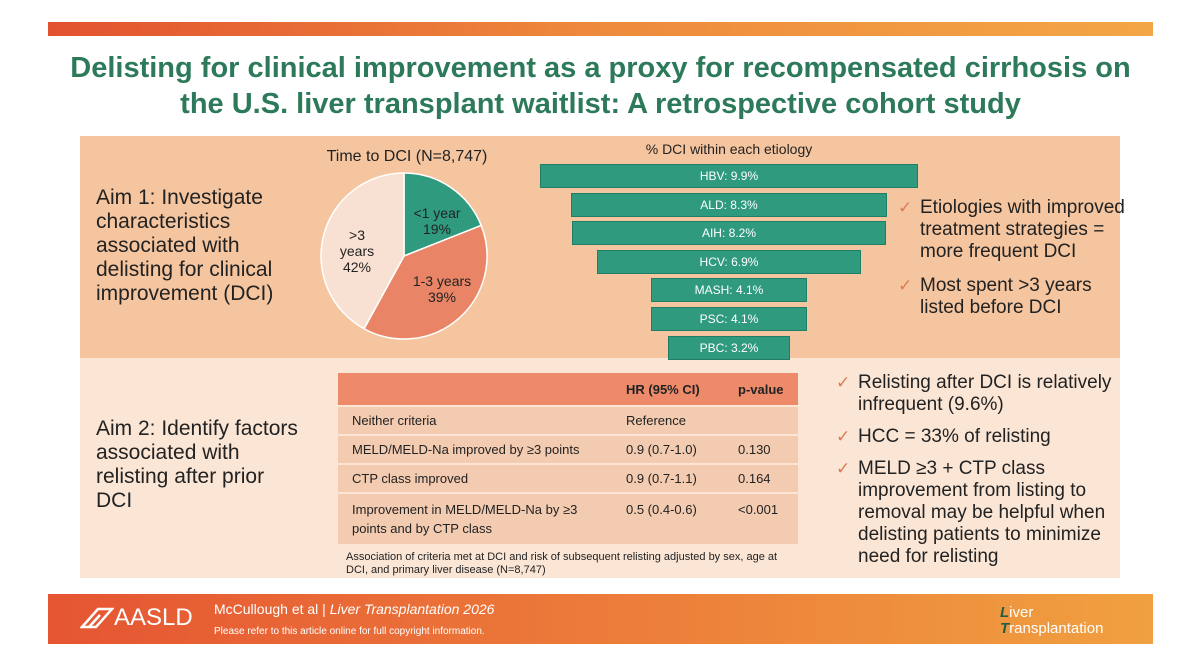 This screenshot has width=1200, height=660. I want to click on finding-item: ✓ Most spent >3 years listed before DCI, so click(995, 296).